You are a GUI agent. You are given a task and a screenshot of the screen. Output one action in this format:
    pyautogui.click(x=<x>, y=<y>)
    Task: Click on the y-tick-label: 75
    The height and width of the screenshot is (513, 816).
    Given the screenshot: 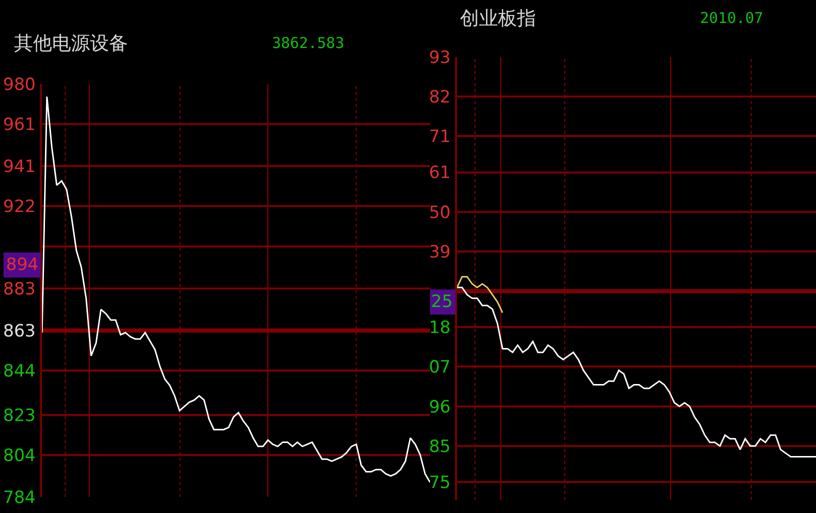 What is the action you would take?
    pyautogui.click(x=439, y=482)
    